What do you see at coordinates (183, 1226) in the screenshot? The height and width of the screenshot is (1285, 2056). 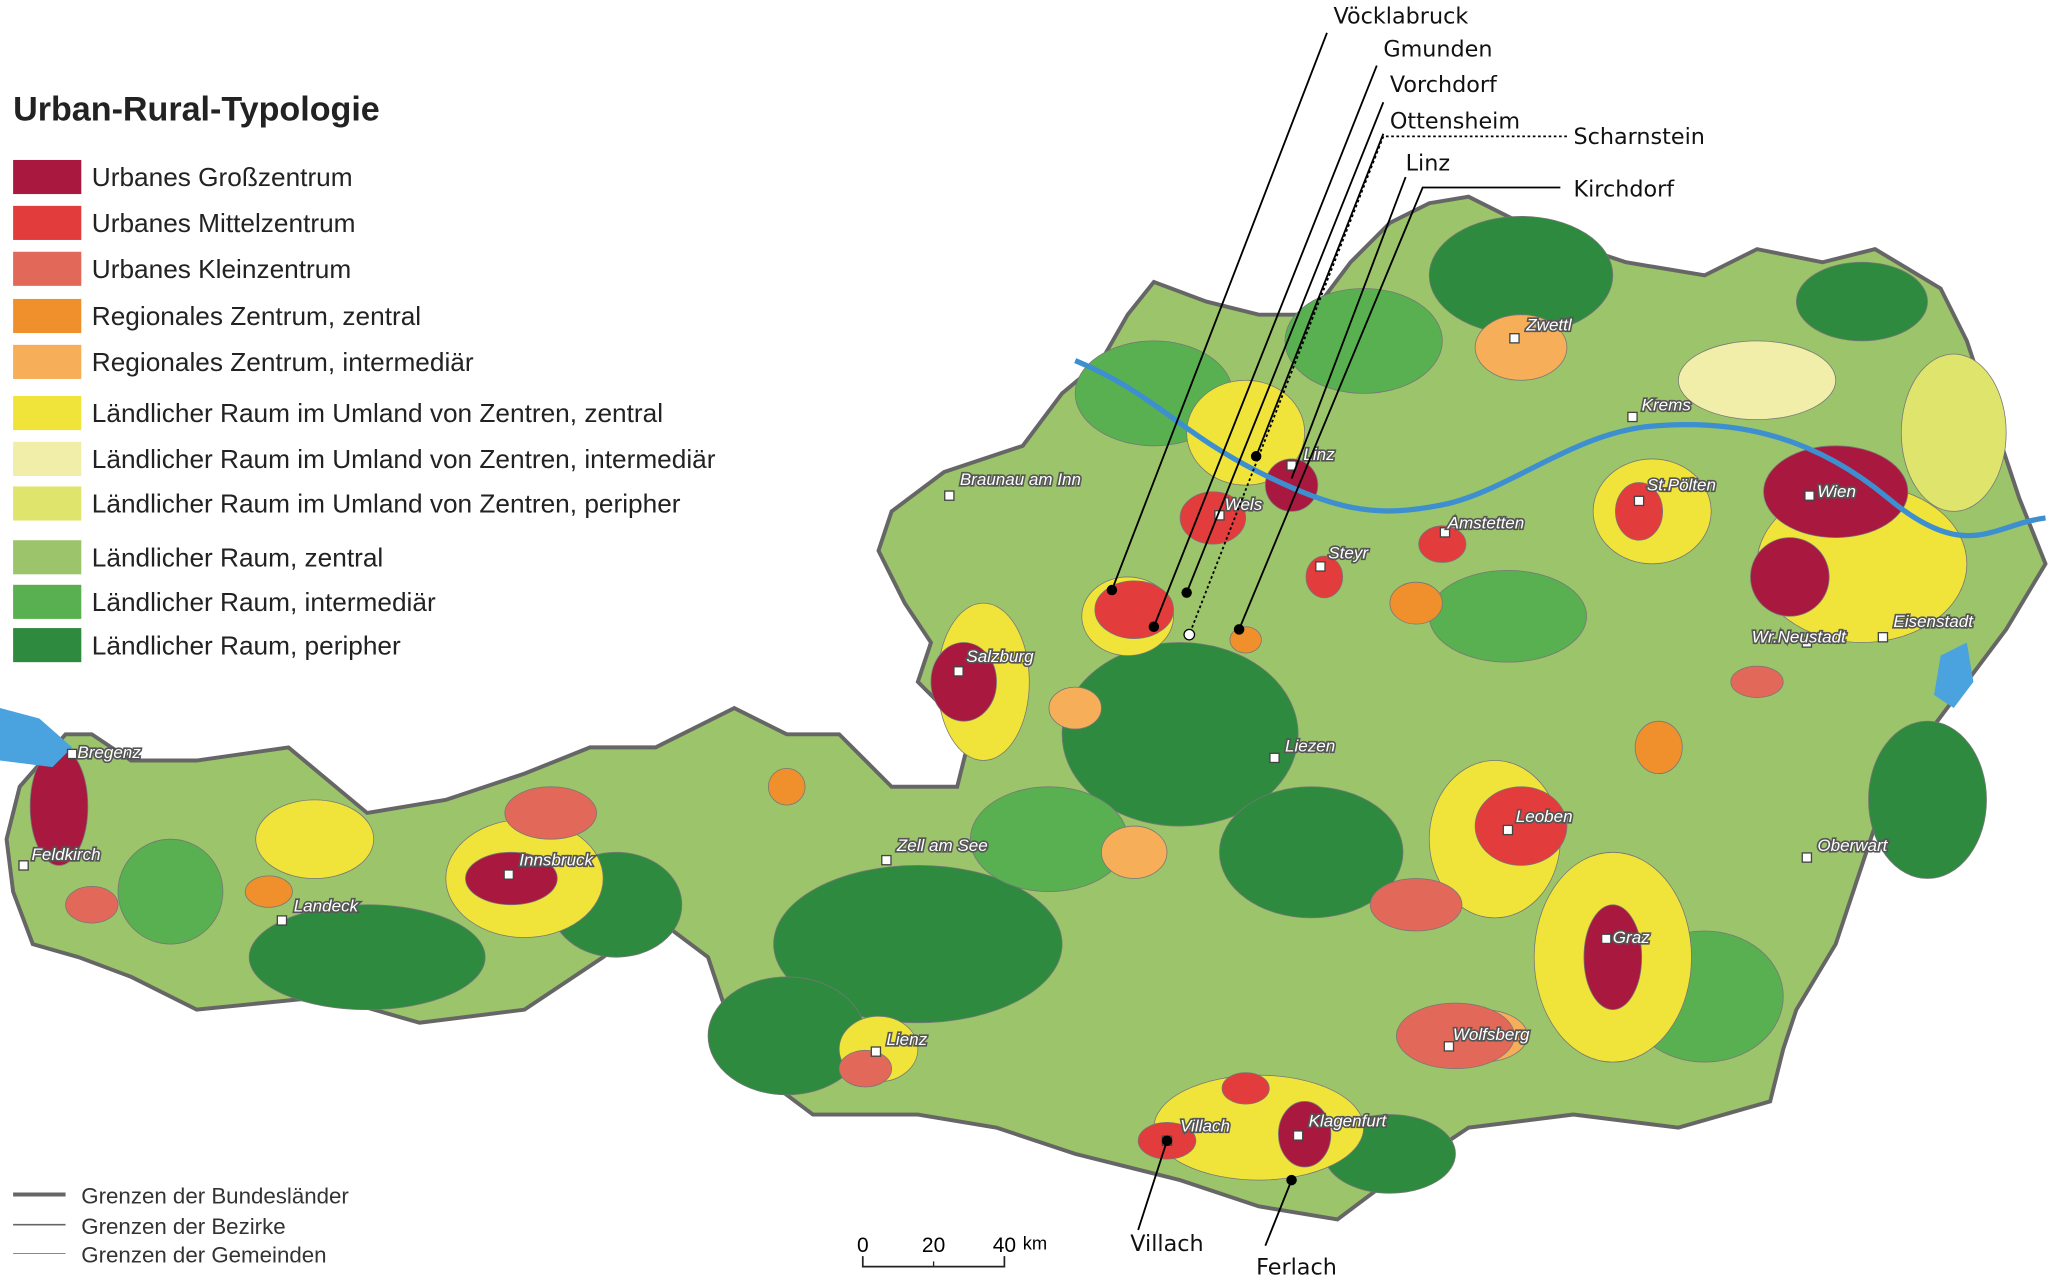 I see `boundary-label: Grenzen der Bezirke` at bounding box center [183, 1226].